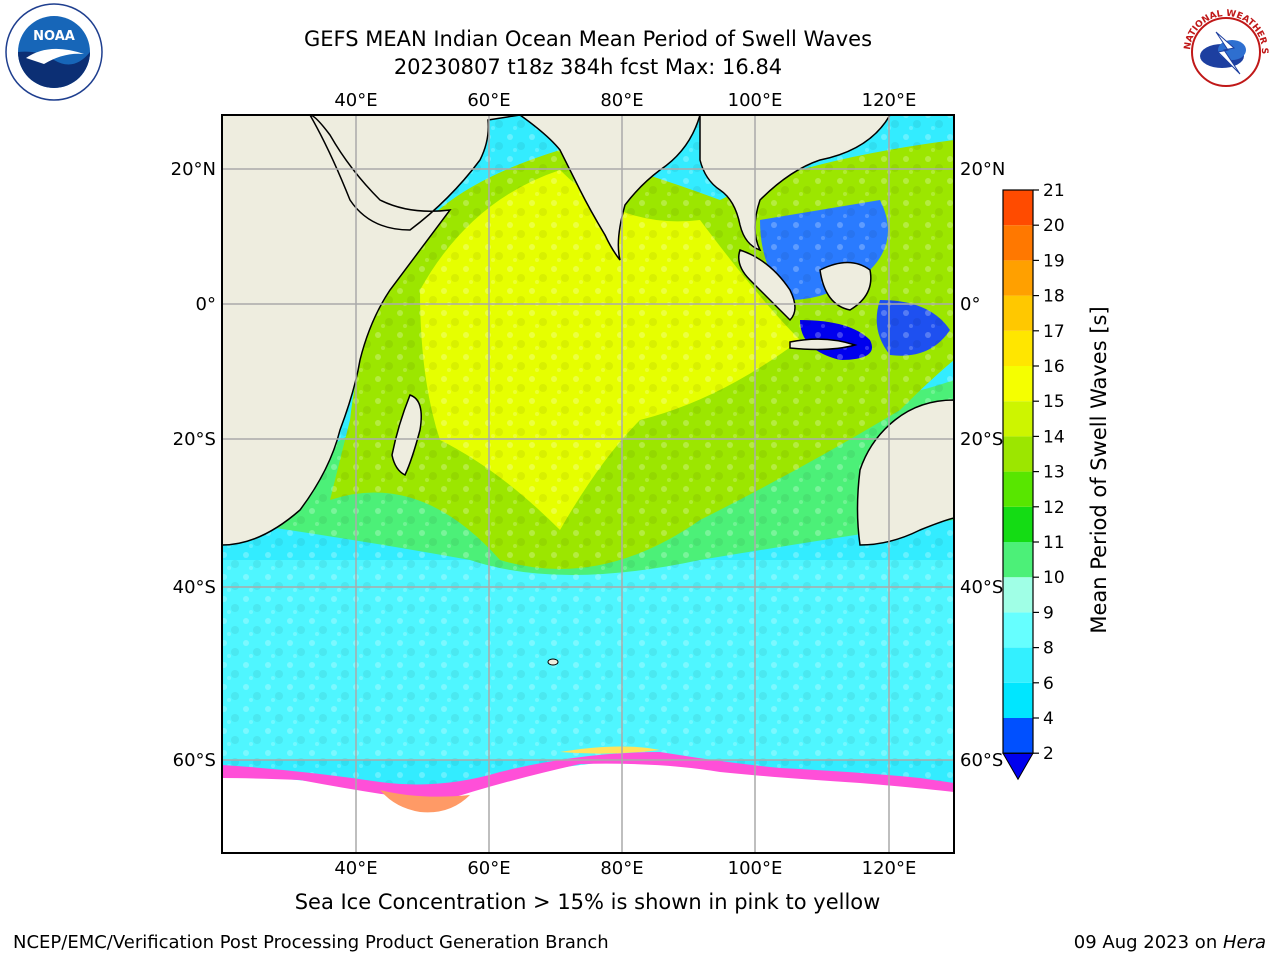 The height and width of the screenshot is (960, 1280). Describe the element at coordinates (1225, 51) in the screenshot. I see `nws-logo: NATIONAL WEATHER SERVICE` at that location.